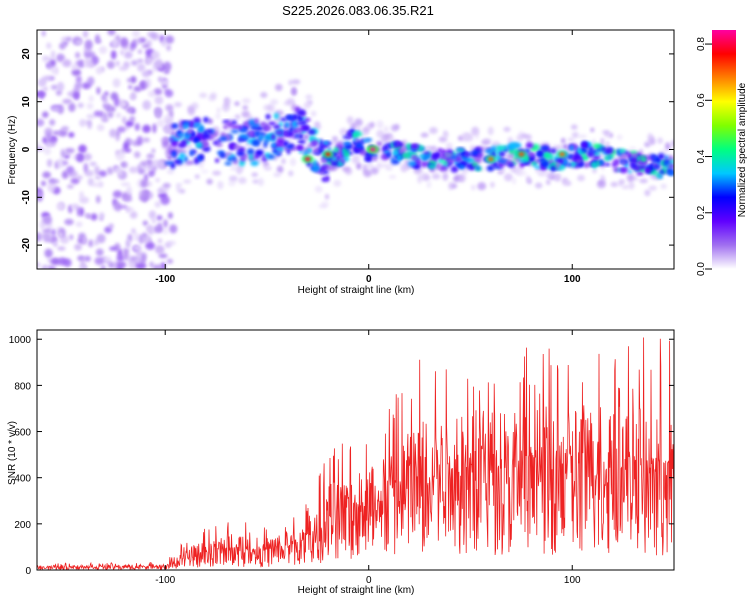 Image resolution: width=750 pixels, height=600 pixels. What do you see at coordinates (701, 212) in the screenshot?
I see `colorbar-tick-label: 0.2` at bounding box center [701, 212].